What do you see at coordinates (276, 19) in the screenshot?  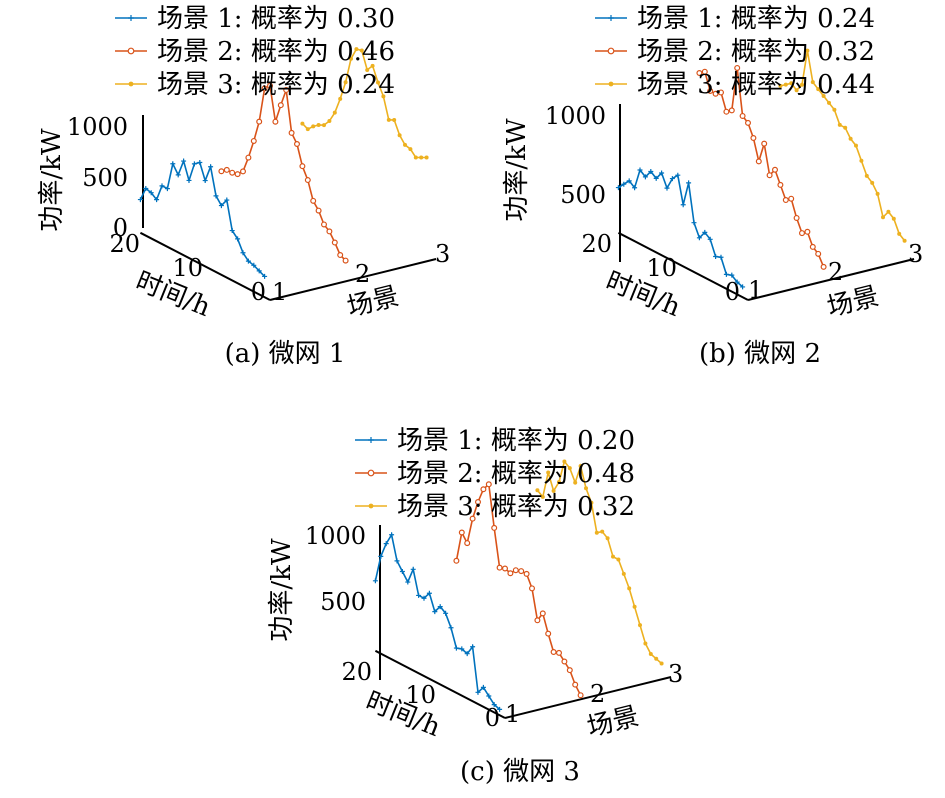 I see `legend-entry: 场景 1: 概率为 0.30` at bounding box center [276, 19].